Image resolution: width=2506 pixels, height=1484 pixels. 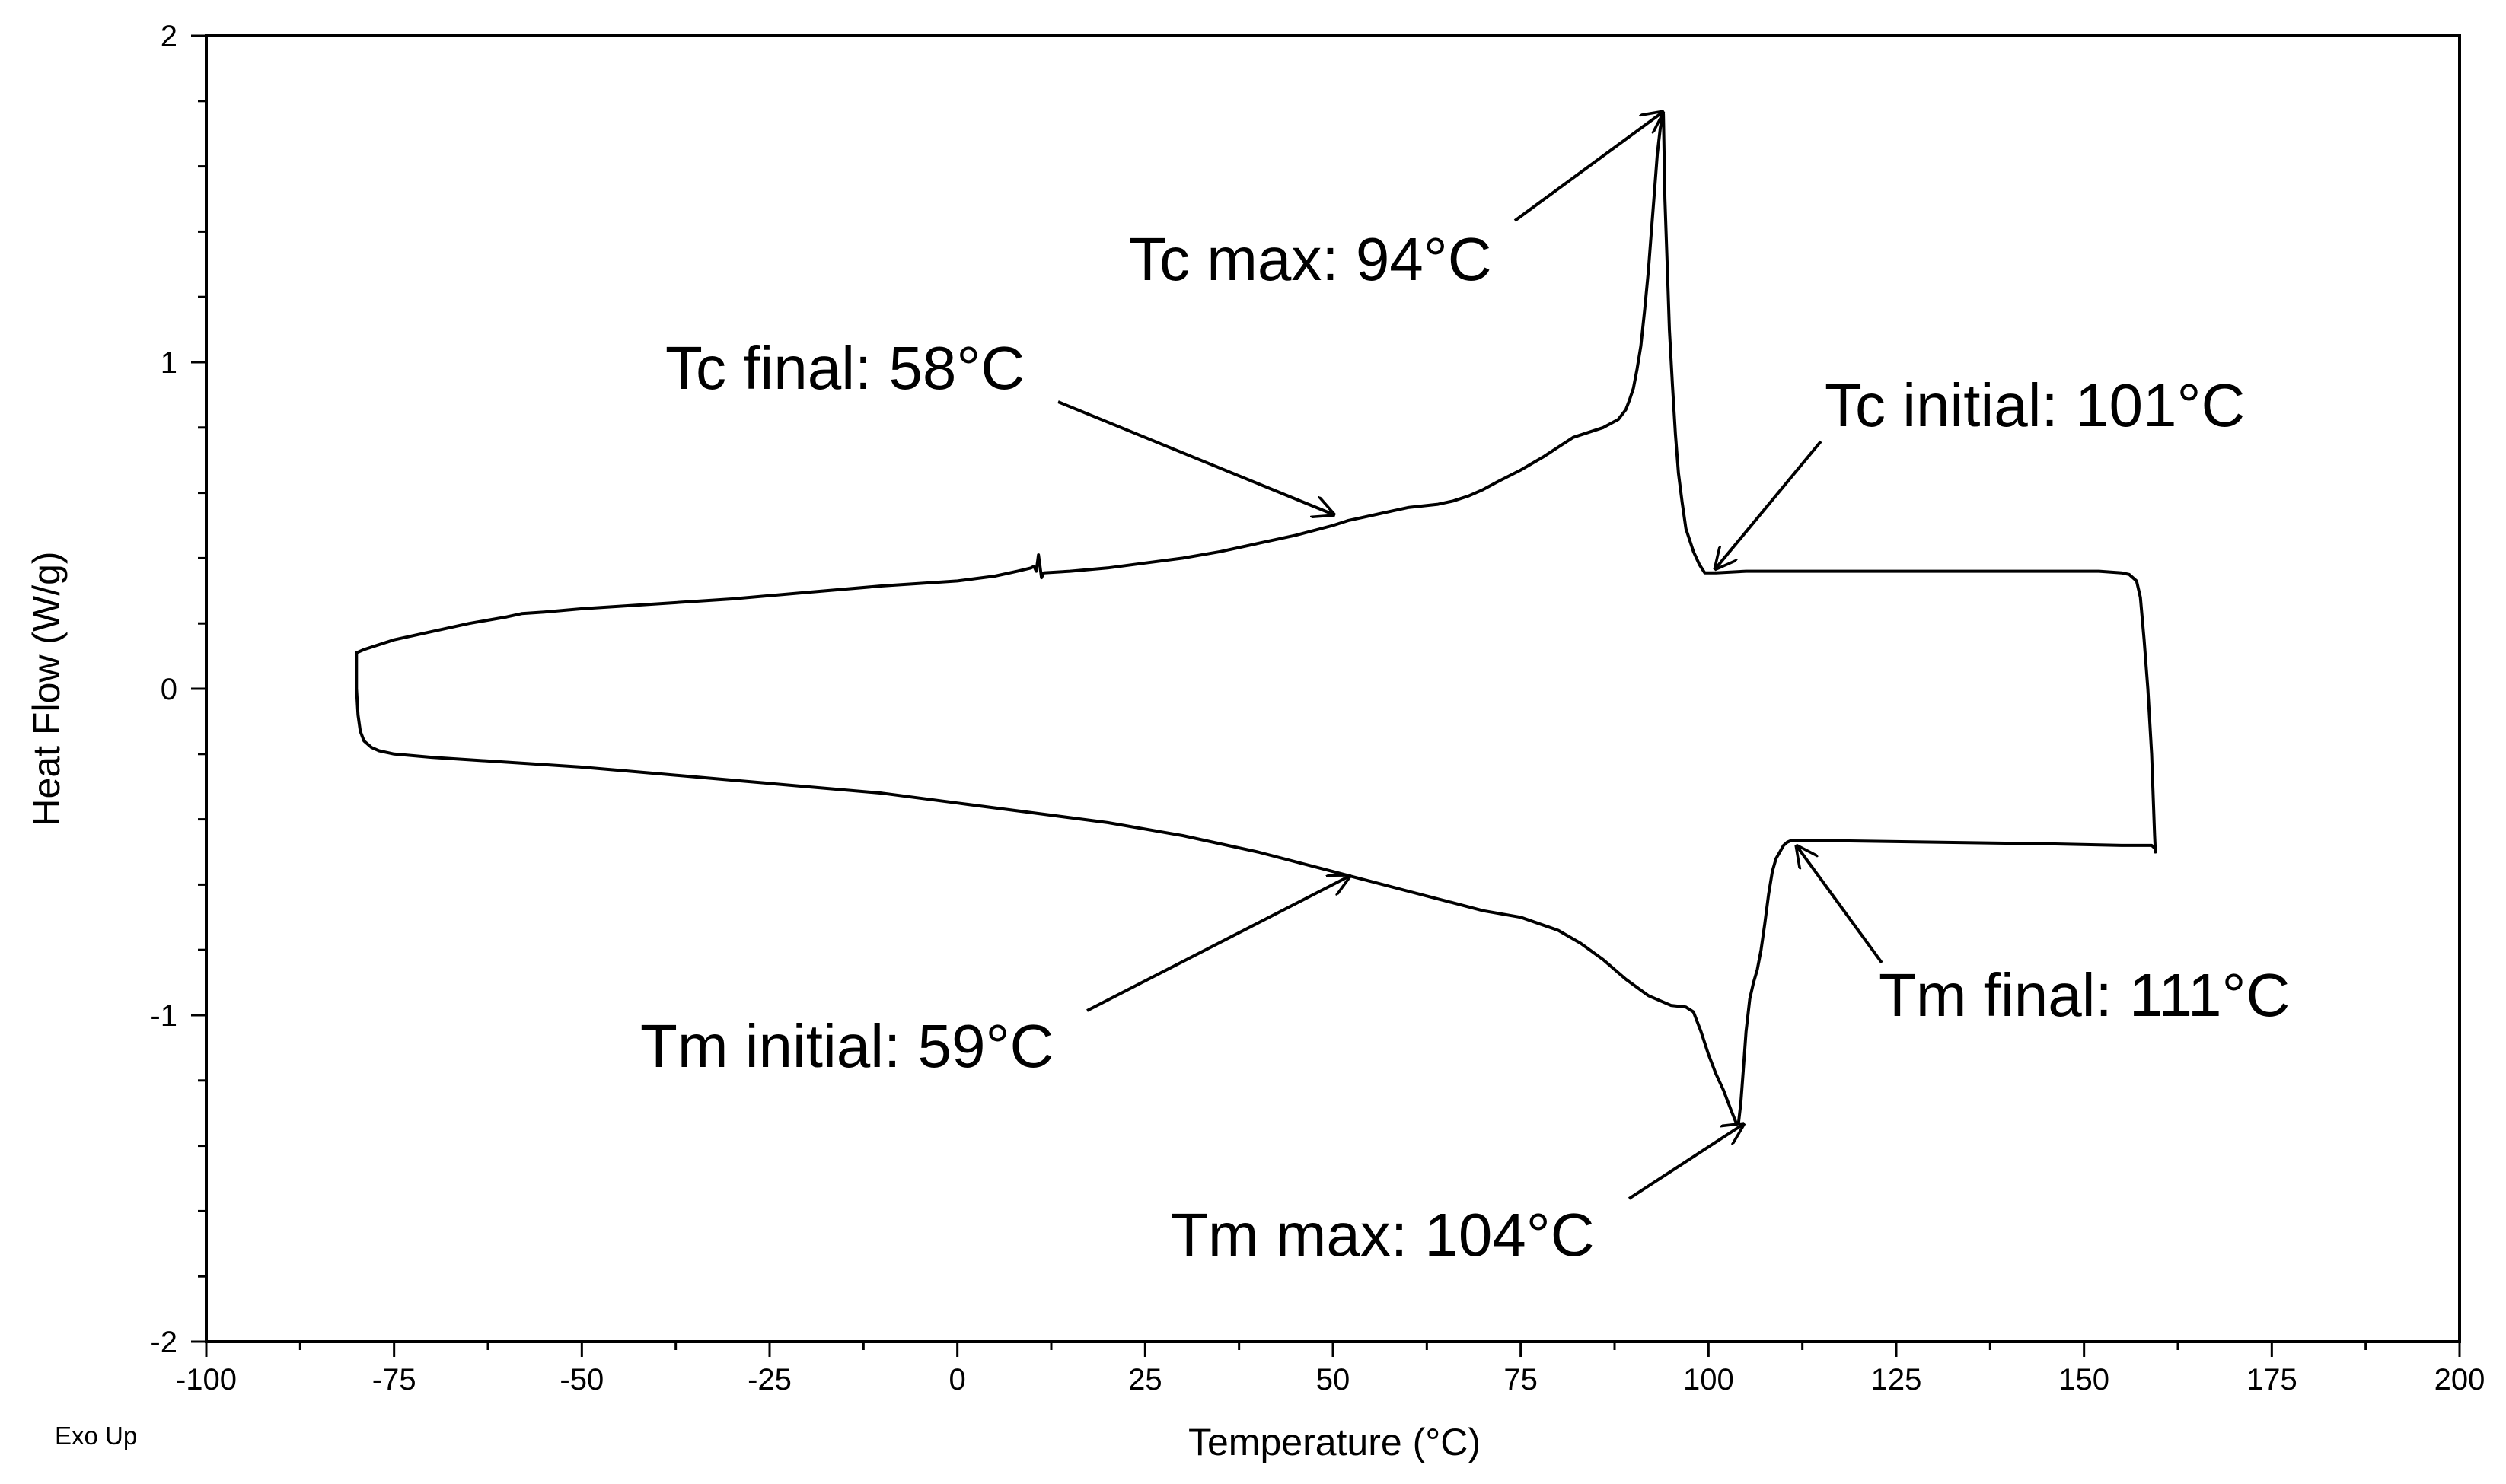 What do you see at coordinates (582, 1379) in the screenshot?
I see `x-tick-label: -50` at bounding box center [582, 1379].